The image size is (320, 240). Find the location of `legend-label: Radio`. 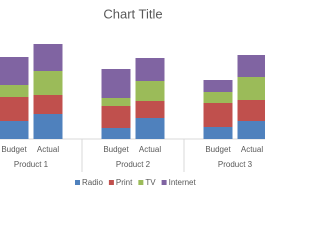

legend-label: Radio is located at coordinates (92, 182).